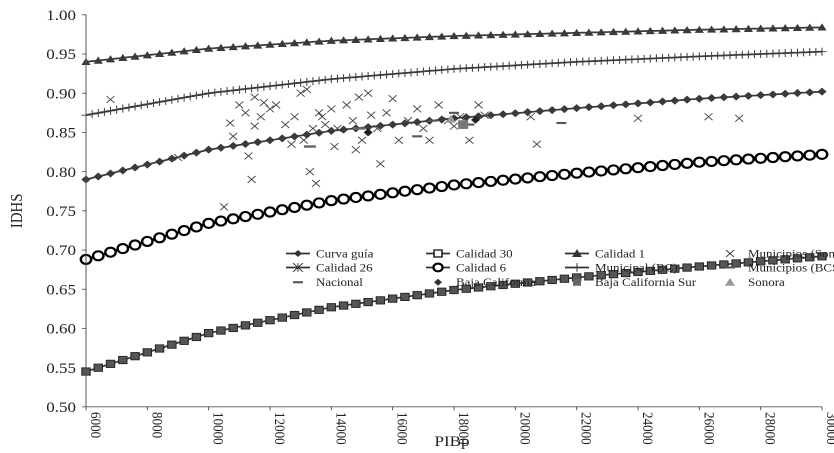  Describe the element at coordinates (344, 267) in the screenshot. I see `legend-label: Calidad 26` at that location.